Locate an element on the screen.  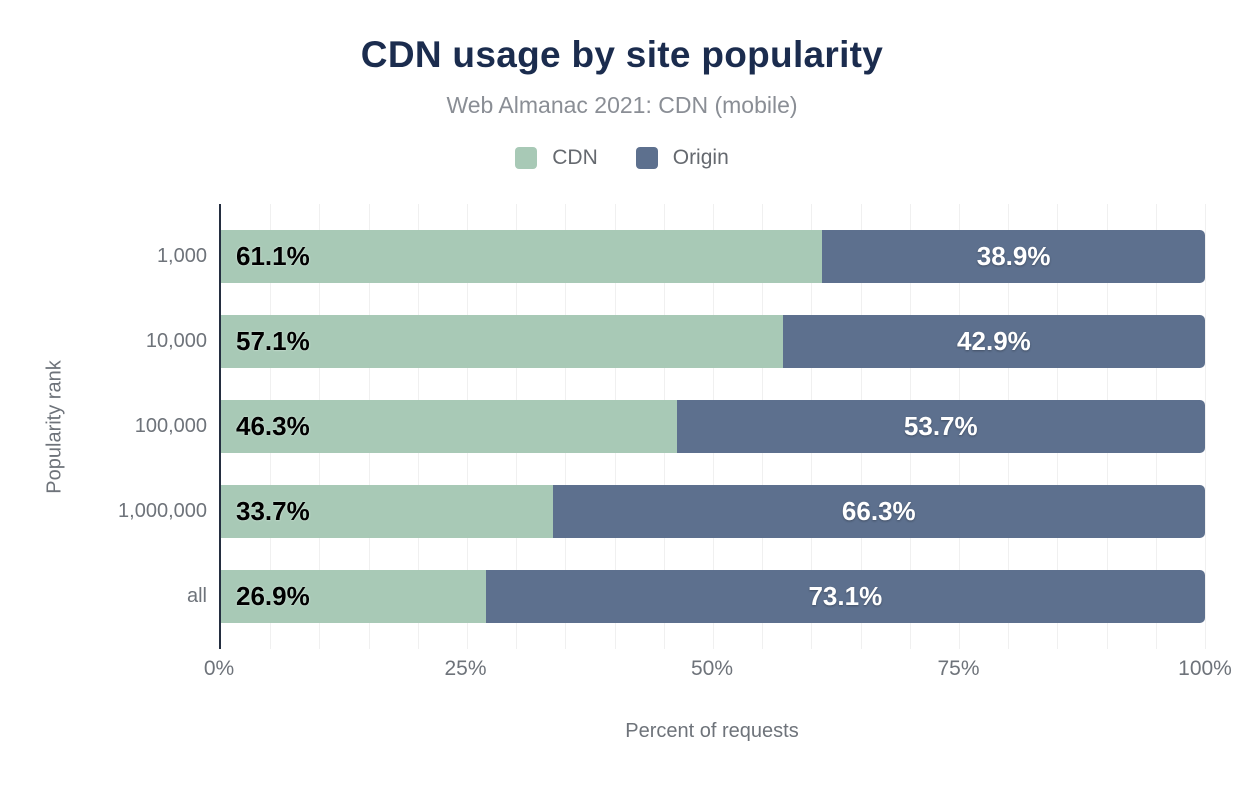
x-tick-label: 0% is located at coordinates (219, 668).